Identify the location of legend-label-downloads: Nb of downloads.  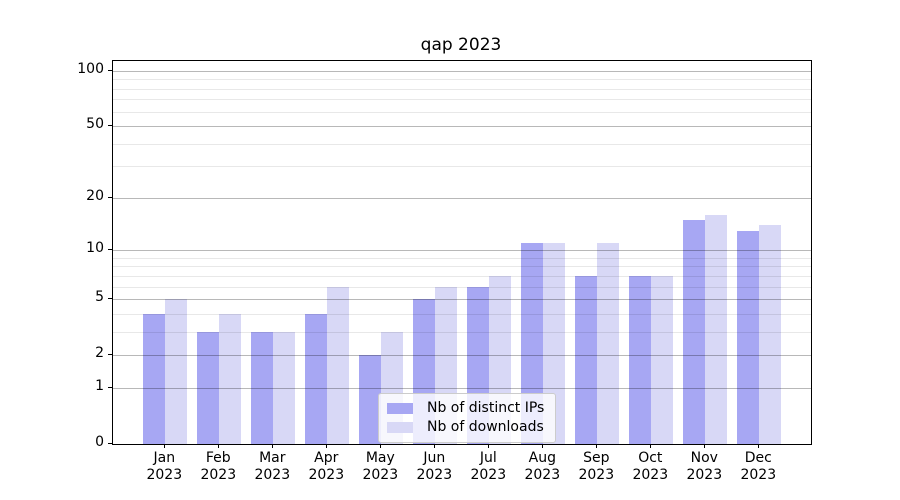
(485, 427).